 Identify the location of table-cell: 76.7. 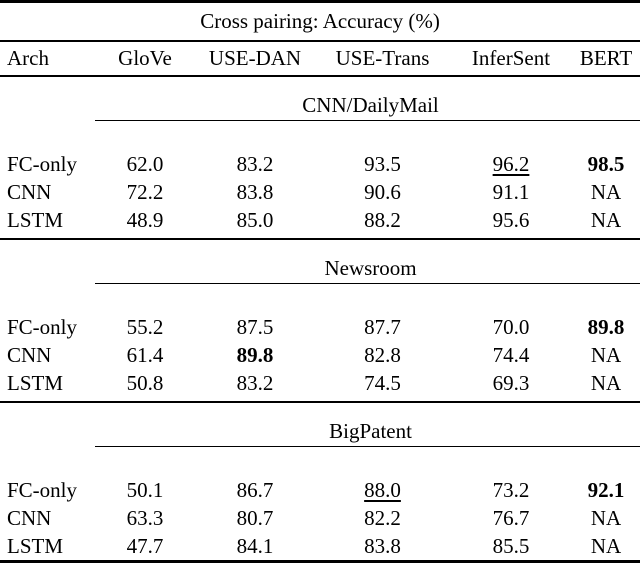
(511, 518).